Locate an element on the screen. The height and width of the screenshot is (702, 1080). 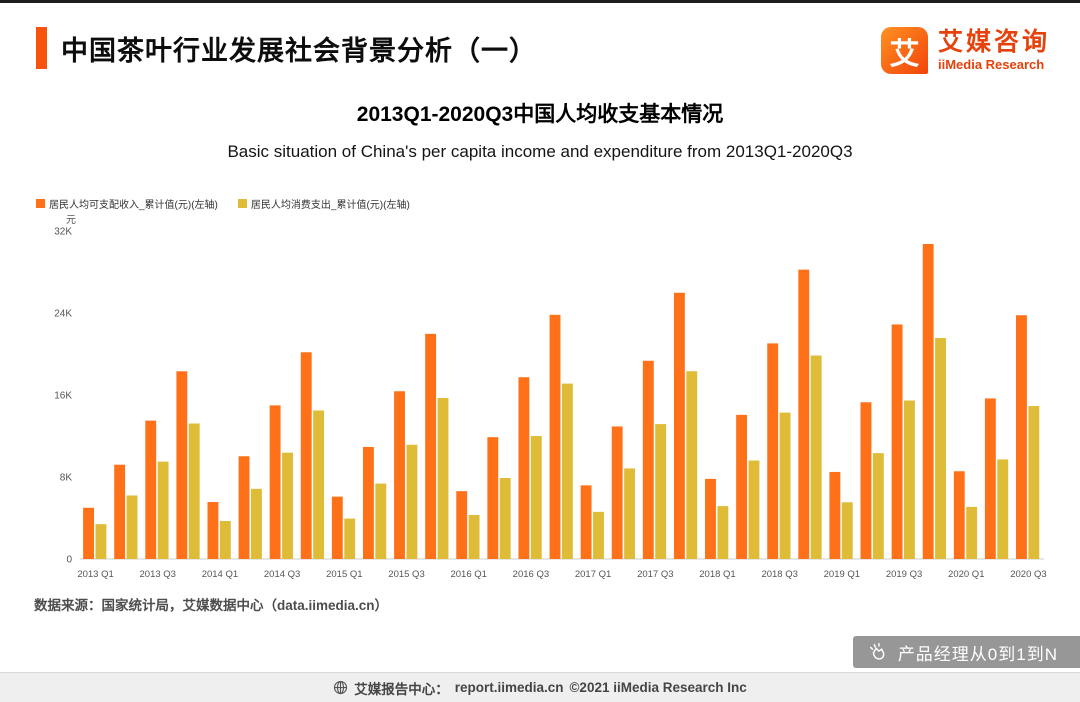
svg-text: 32K is located at coordinates (63, 232).